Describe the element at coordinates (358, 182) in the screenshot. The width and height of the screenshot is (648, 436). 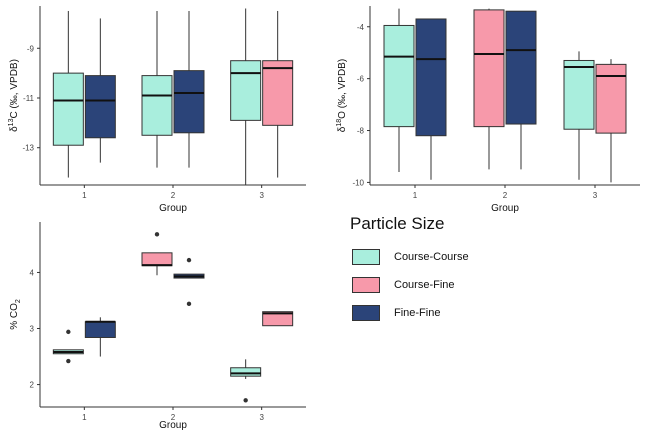
I see `y-tick-label: -10` at that location.